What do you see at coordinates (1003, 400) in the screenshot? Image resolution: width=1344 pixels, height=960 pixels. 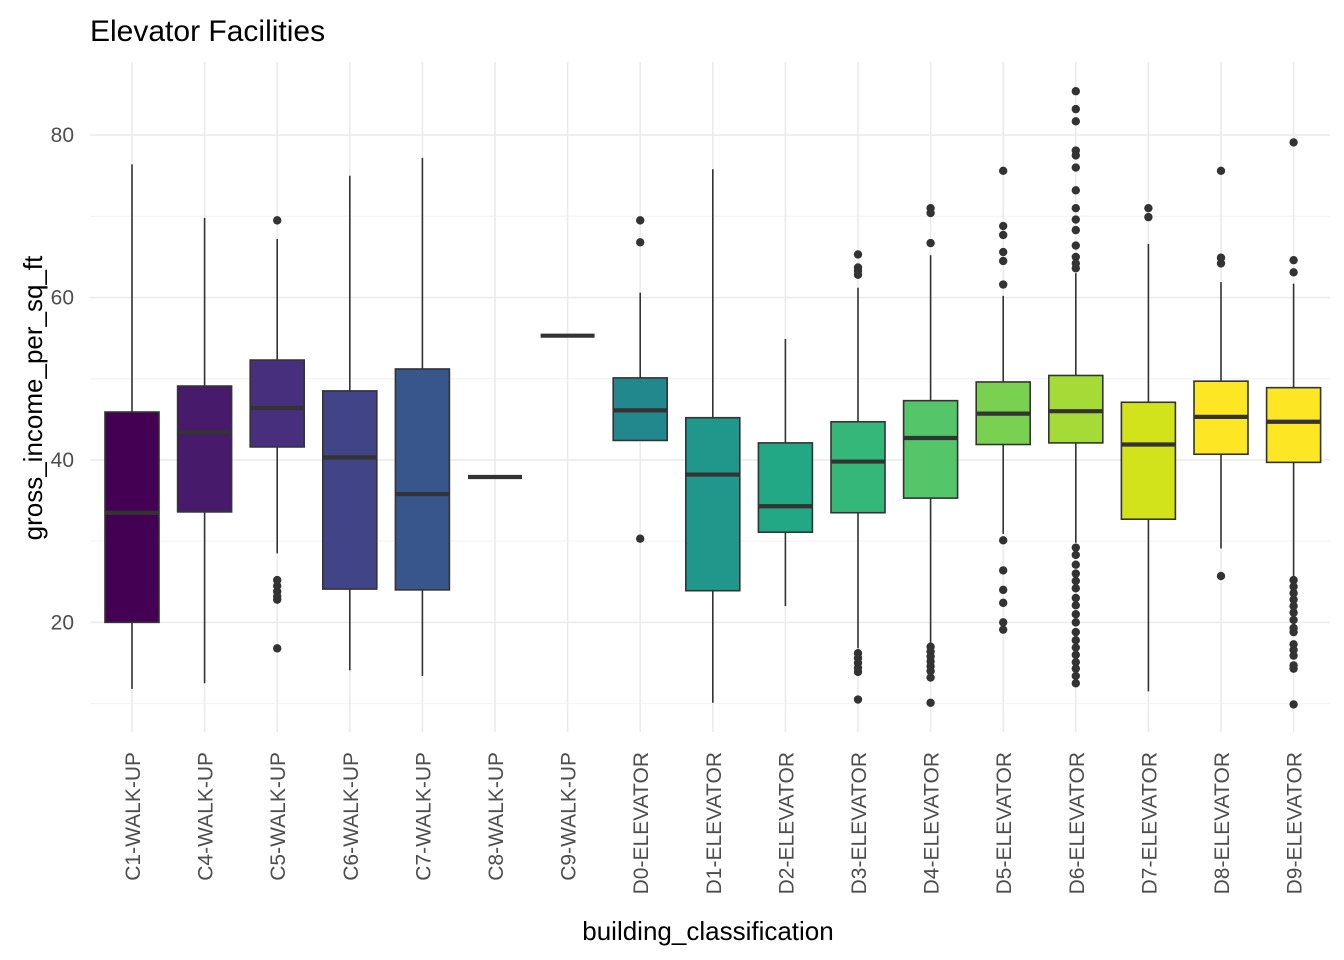 I see `box-d5-elevator` at bounding box center [1003, 400].